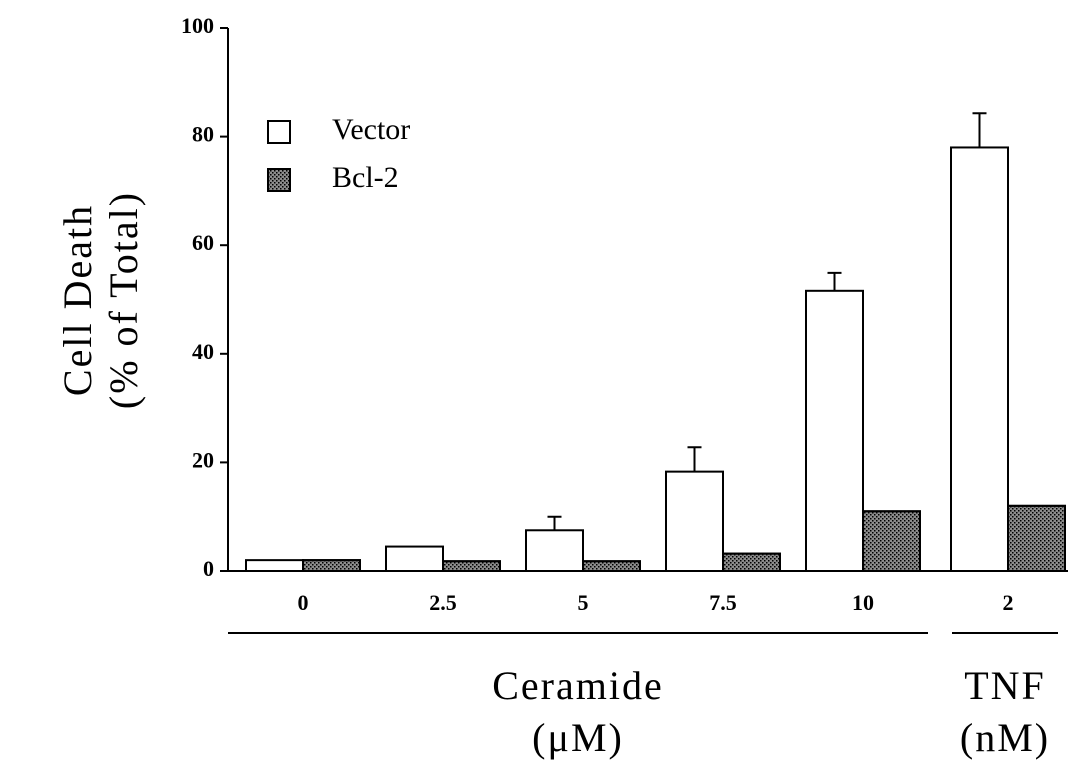  I want to click on group-unit: (nM), so click(1005, 737).